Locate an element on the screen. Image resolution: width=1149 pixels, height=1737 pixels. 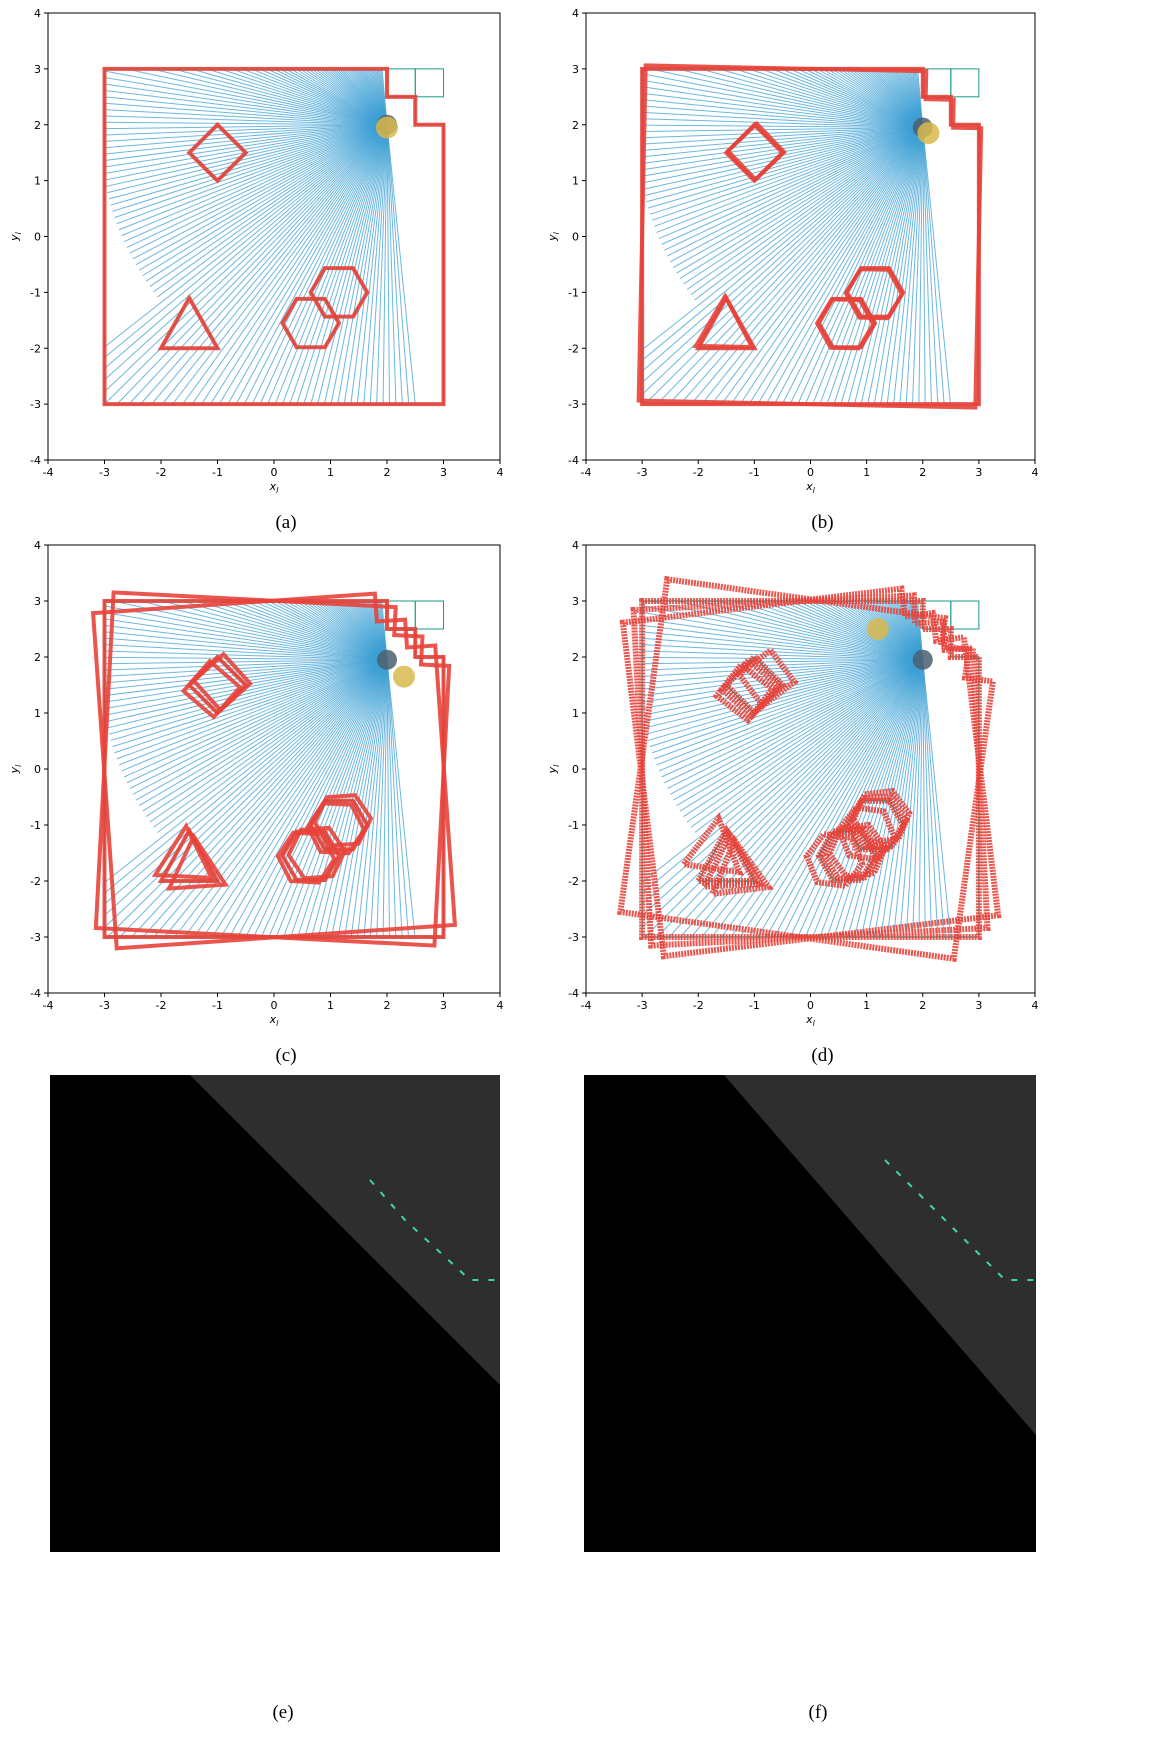
x-axis-label-sub: l is located at coordinates (277, 490).